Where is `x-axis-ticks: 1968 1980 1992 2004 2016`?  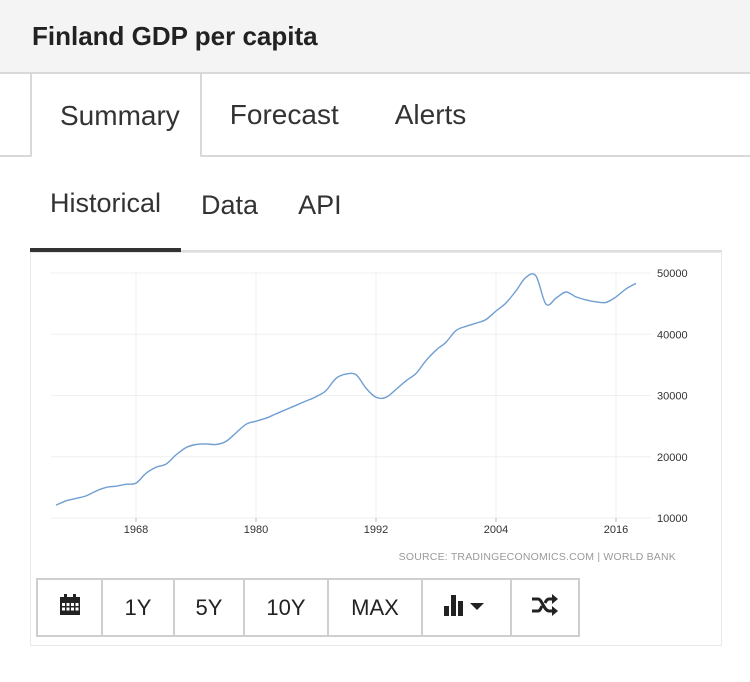 x-axis-ticks: 1968 1980 1992 2004 2016 is located at coordinates (376, 530).